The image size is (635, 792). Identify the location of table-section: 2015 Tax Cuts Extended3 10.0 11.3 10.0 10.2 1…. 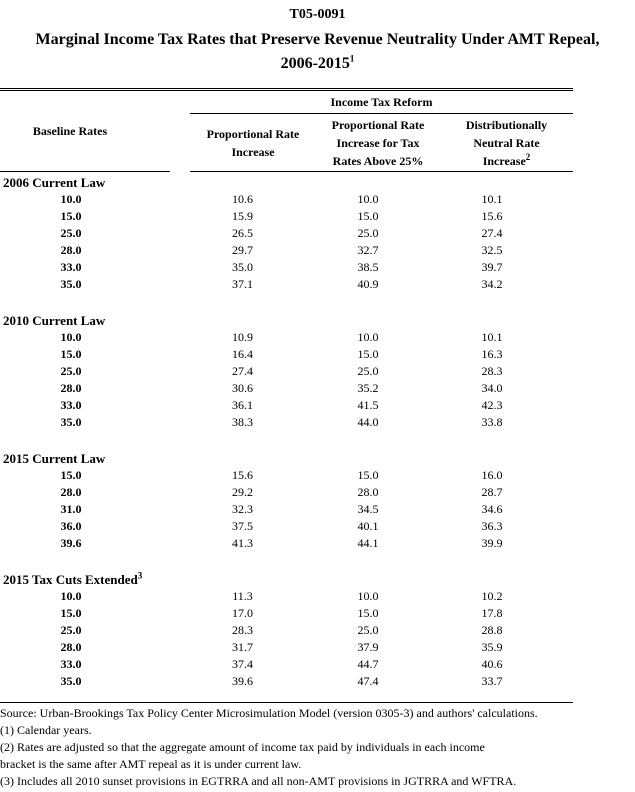
(286, 630).